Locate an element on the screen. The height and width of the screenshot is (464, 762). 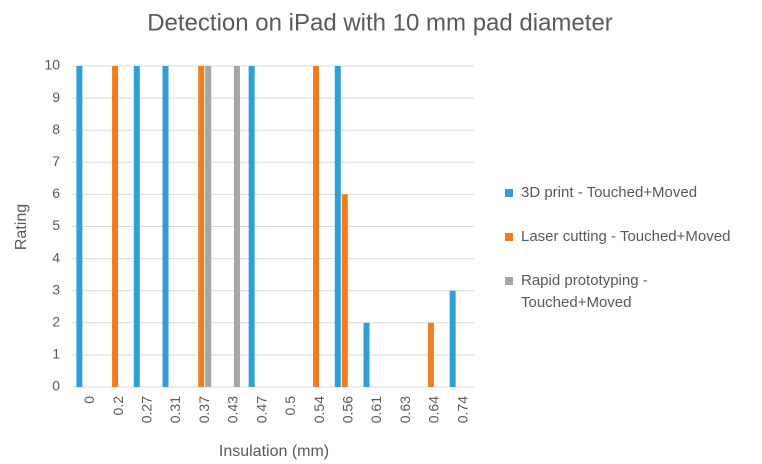
y-tick-label: 5 is located at coordinates (56, 225).